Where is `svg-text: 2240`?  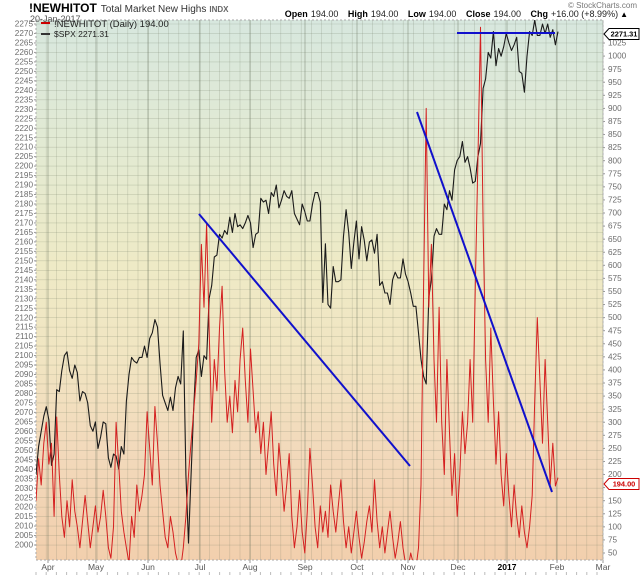
svg-text: 2240 is located at coordinates (24, 90).